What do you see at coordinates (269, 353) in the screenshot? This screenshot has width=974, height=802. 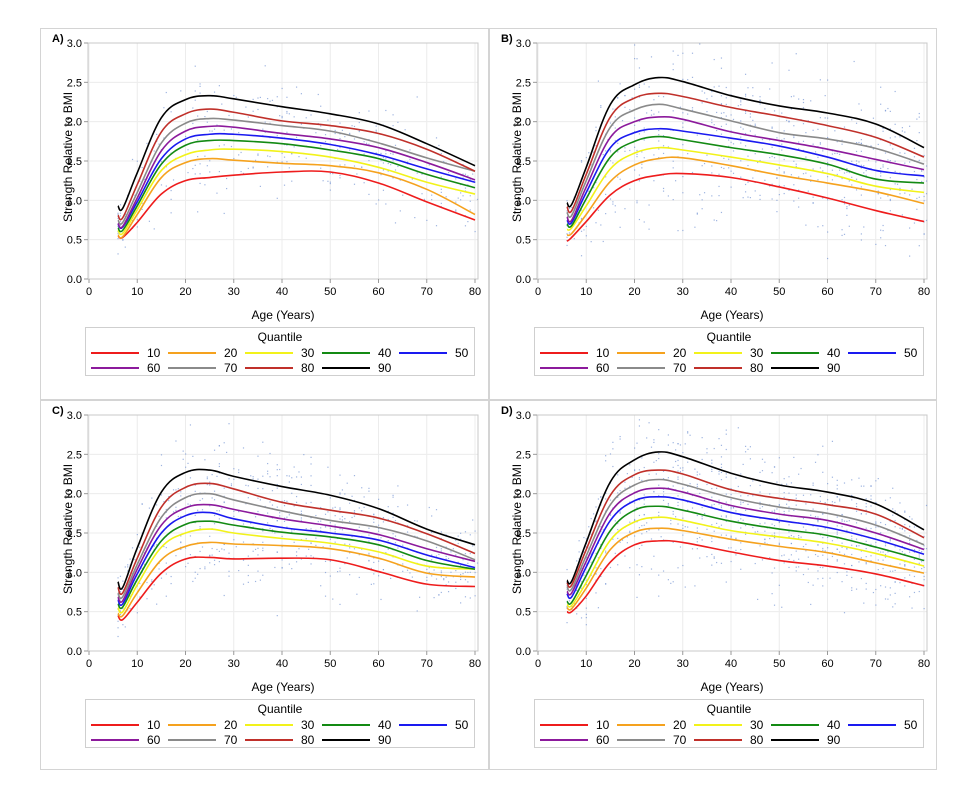 I see `legend-swatch` at bounding box center [269, 353].